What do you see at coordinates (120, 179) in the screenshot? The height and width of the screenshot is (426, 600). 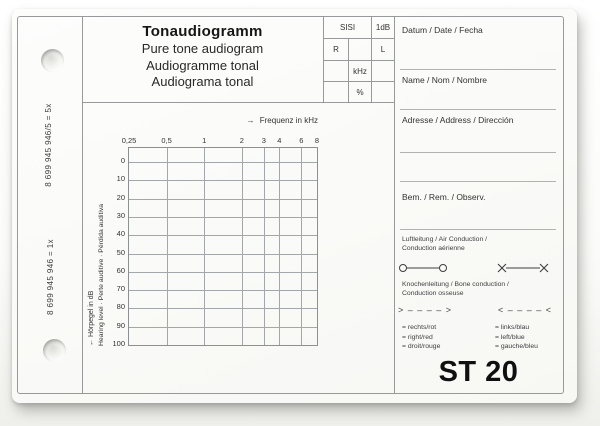 I see `y-tick-label: 10` at bounding box center [120, 179].